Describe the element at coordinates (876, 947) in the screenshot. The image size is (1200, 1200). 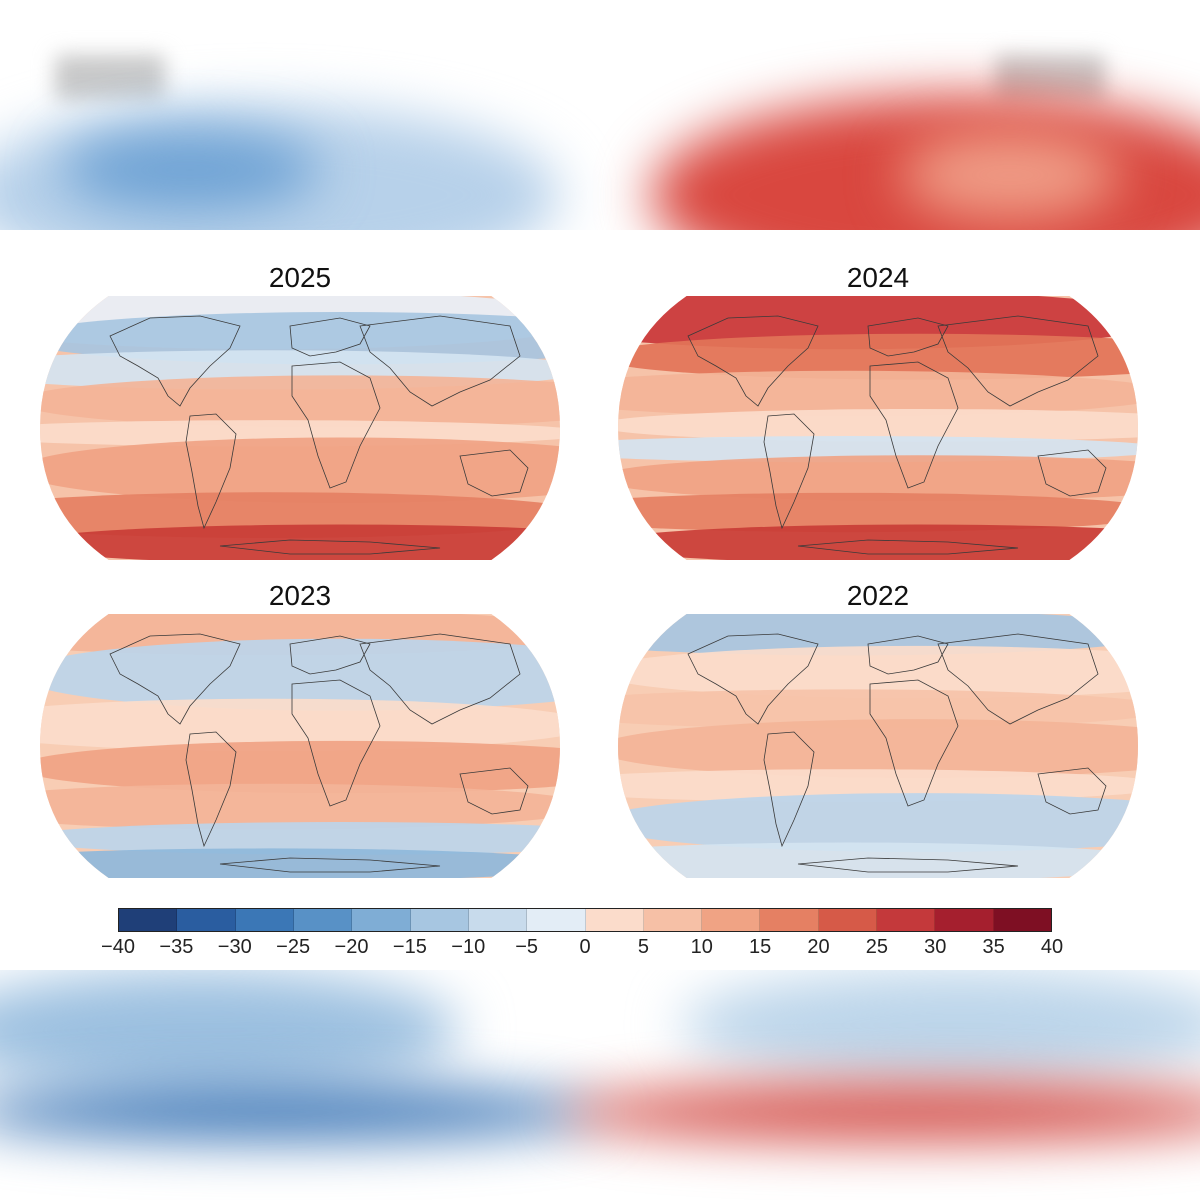
I see `colorbar-tick-label: 25` at that location.